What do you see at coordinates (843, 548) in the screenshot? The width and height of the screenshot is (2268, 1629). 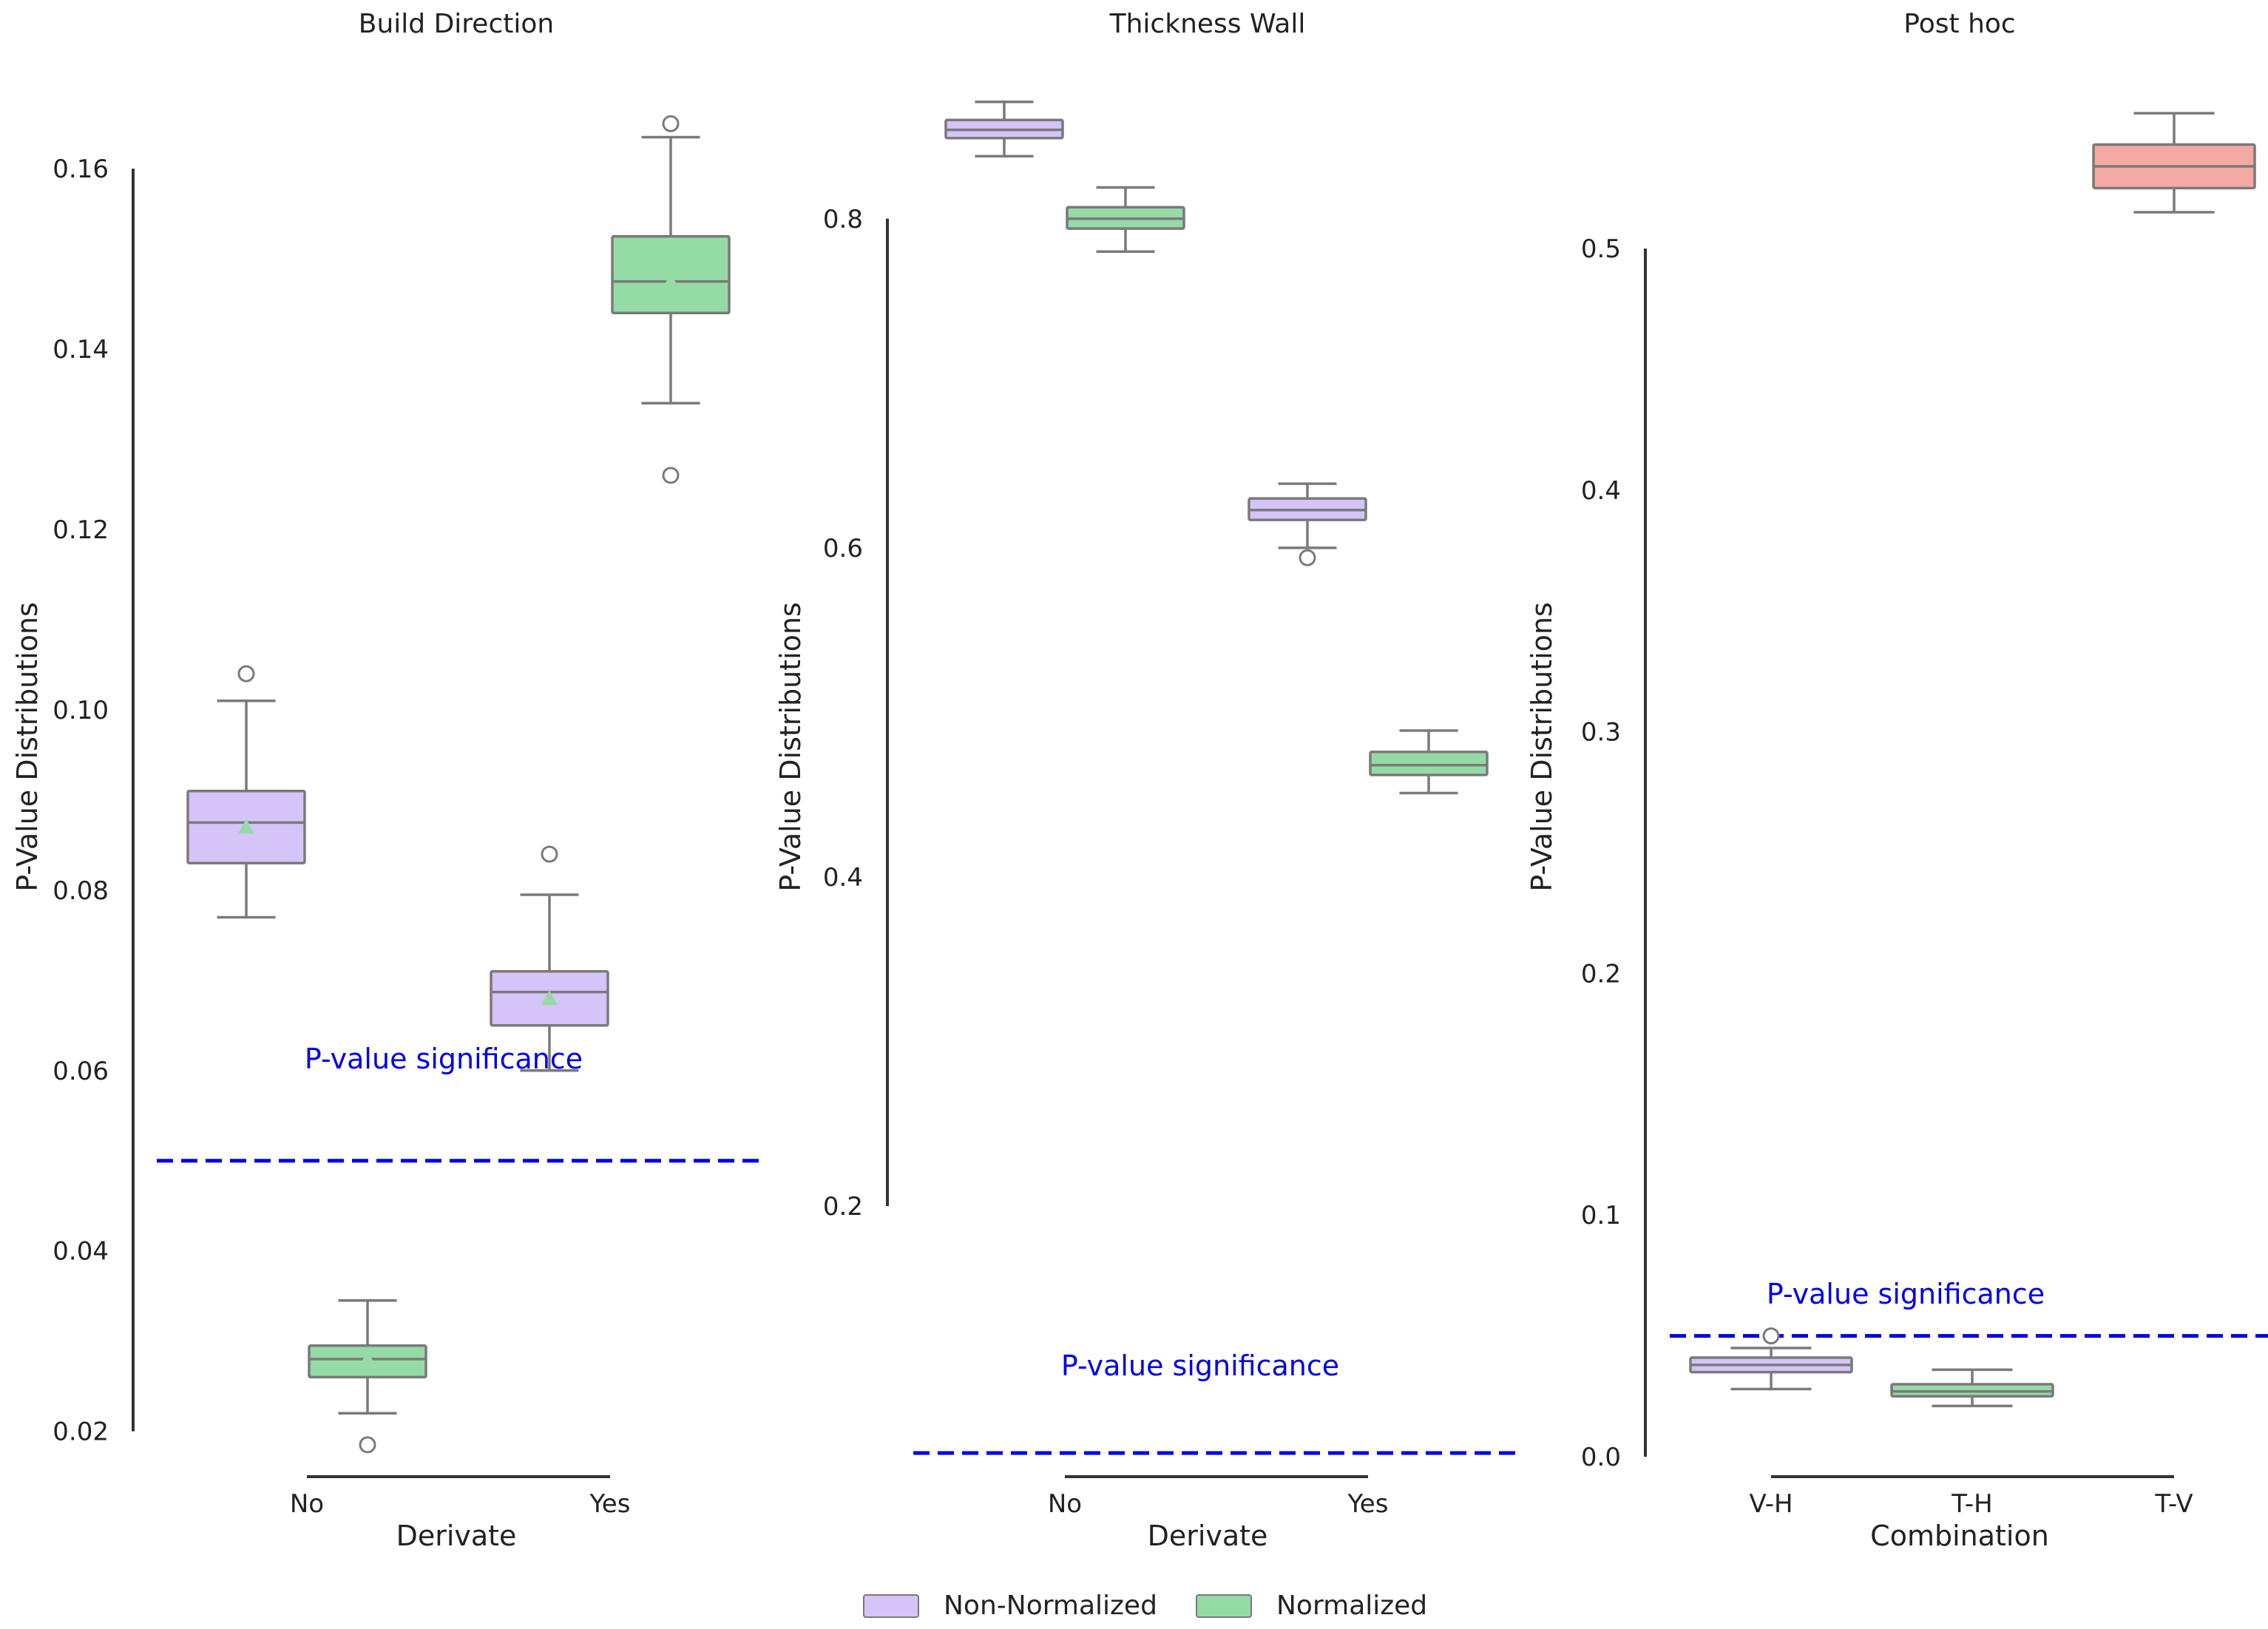 I see `y-tick-label: 0.6` at bounding box center [843, 548].